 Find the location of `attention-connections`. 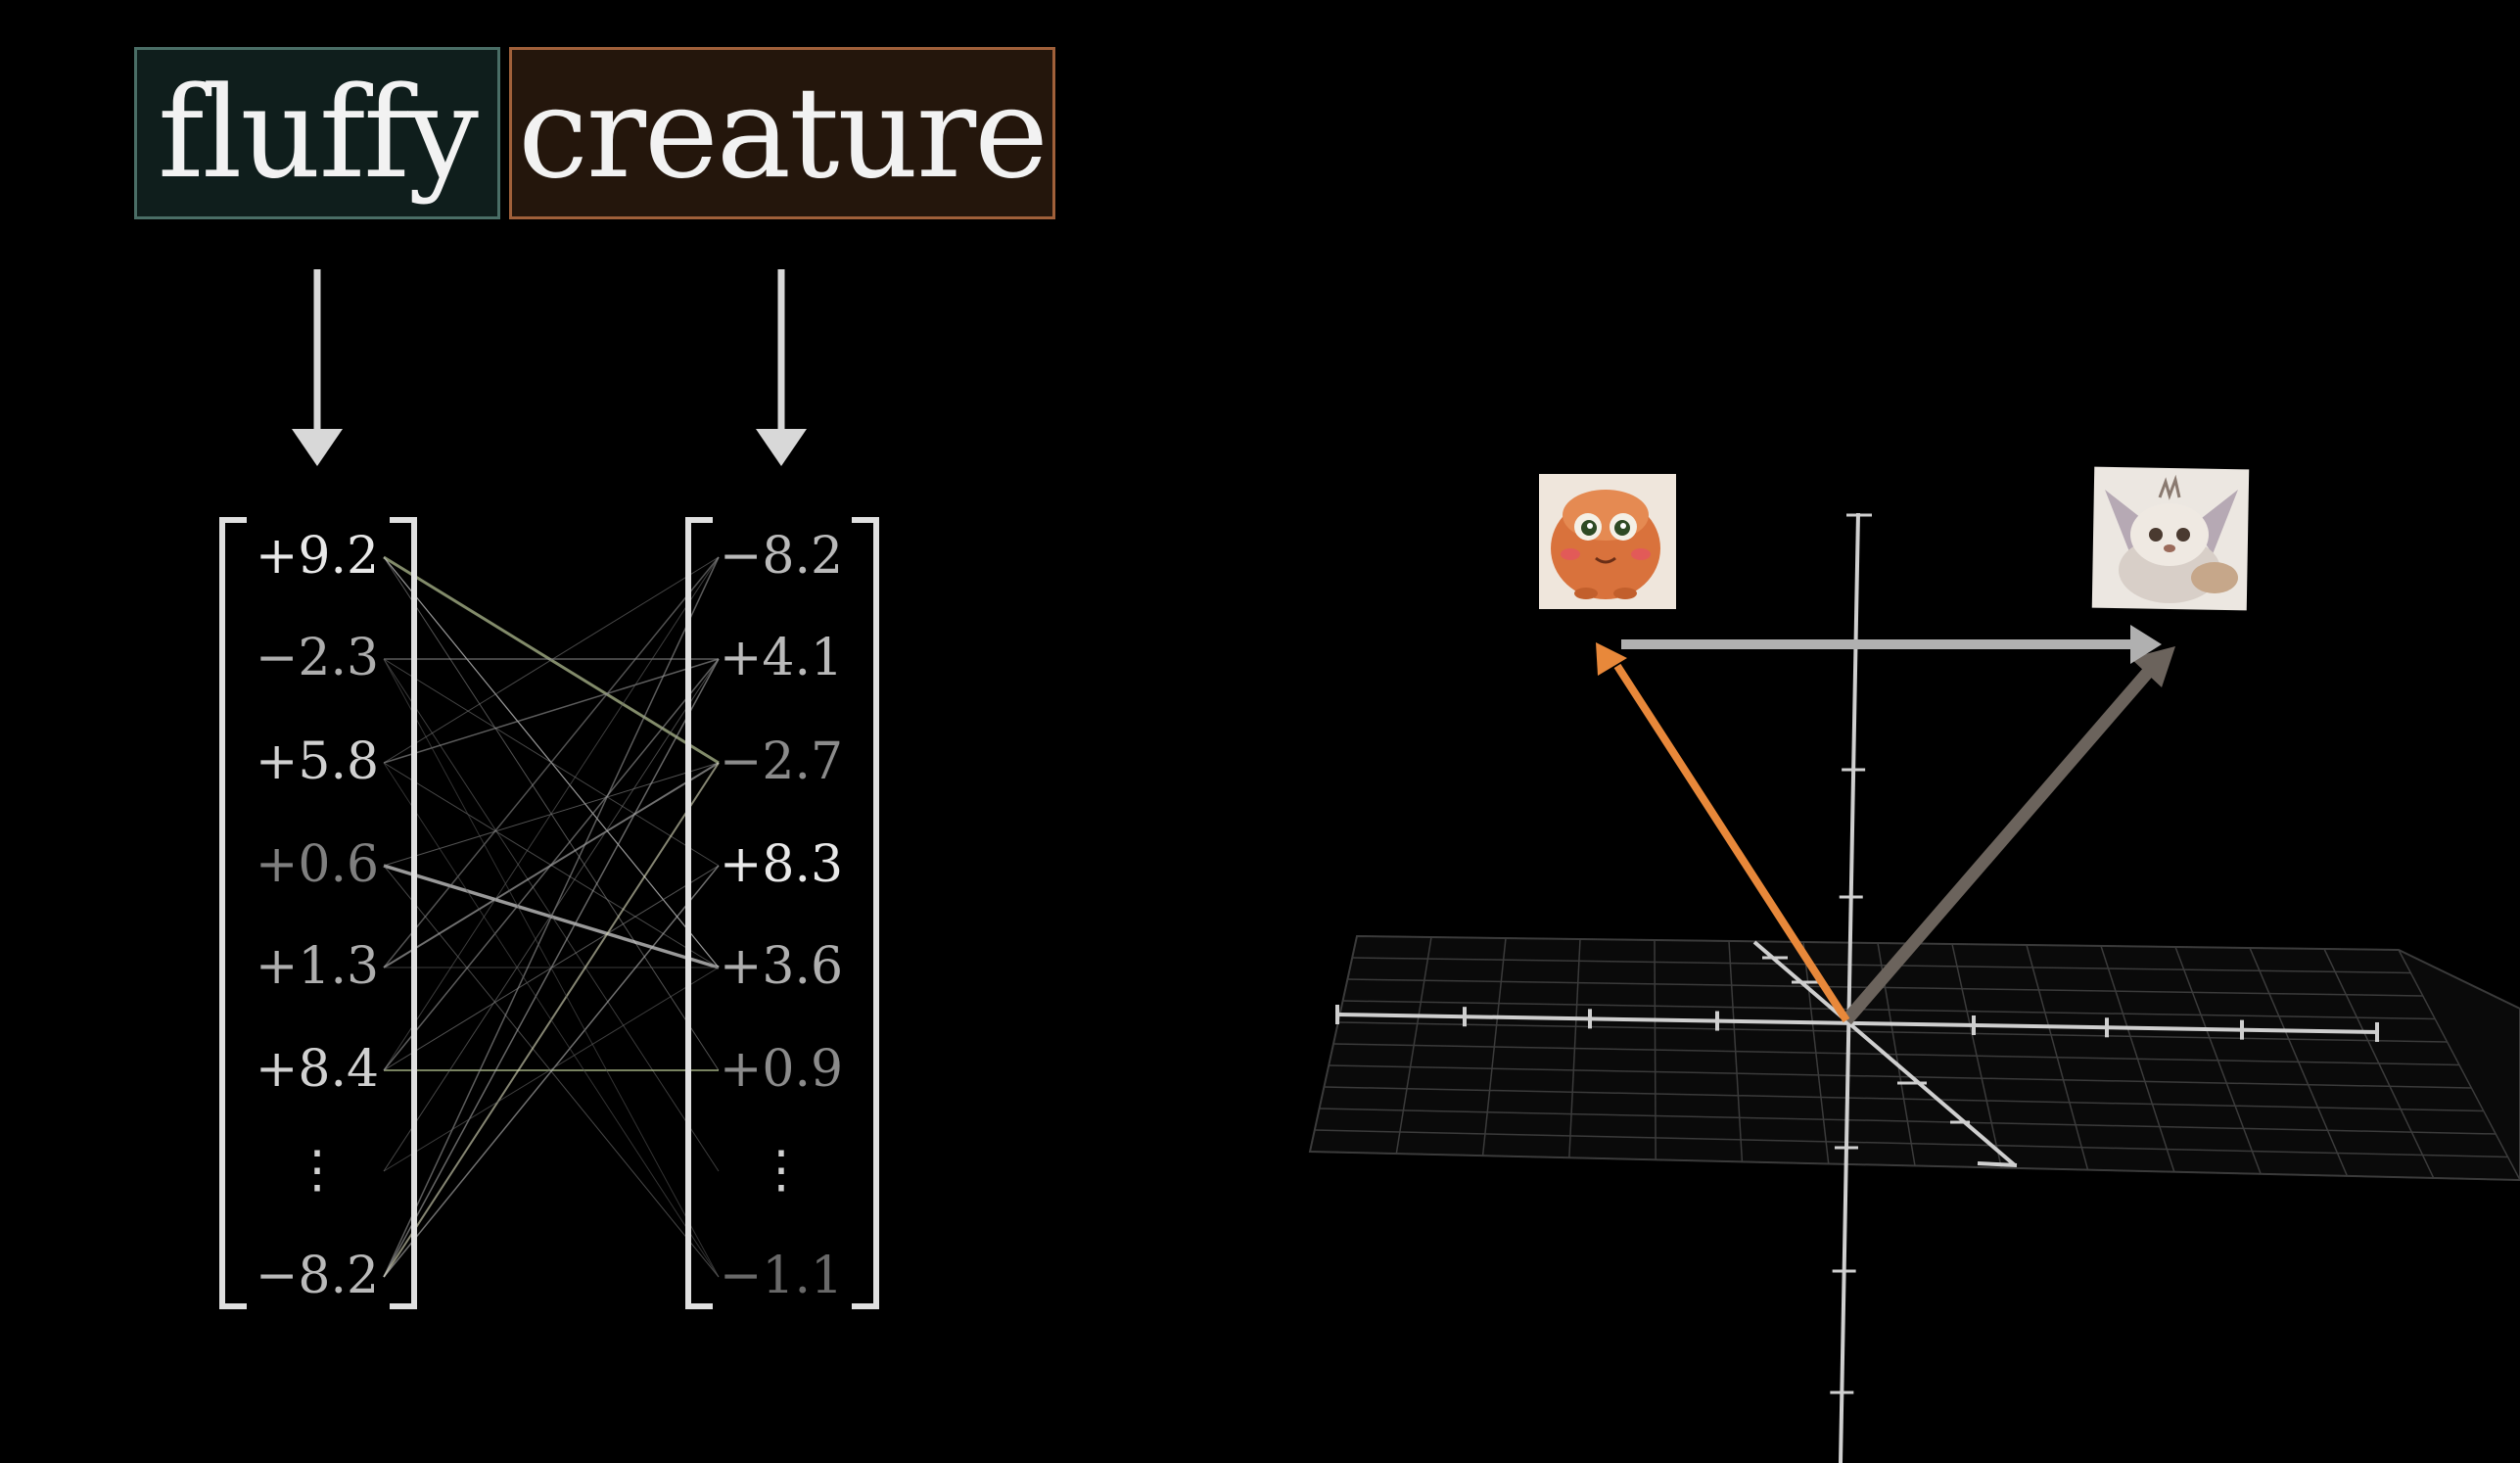

attention-connections is located at coordinates (551, 917).